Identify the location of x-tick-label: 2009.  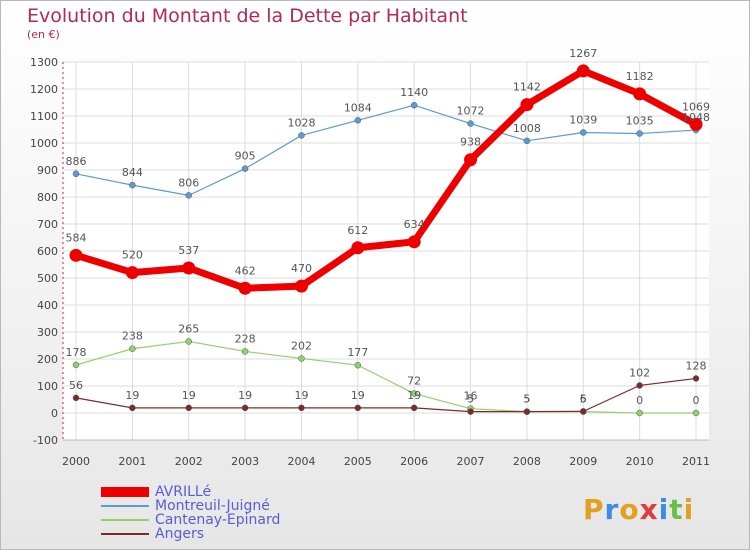
(583, 461).